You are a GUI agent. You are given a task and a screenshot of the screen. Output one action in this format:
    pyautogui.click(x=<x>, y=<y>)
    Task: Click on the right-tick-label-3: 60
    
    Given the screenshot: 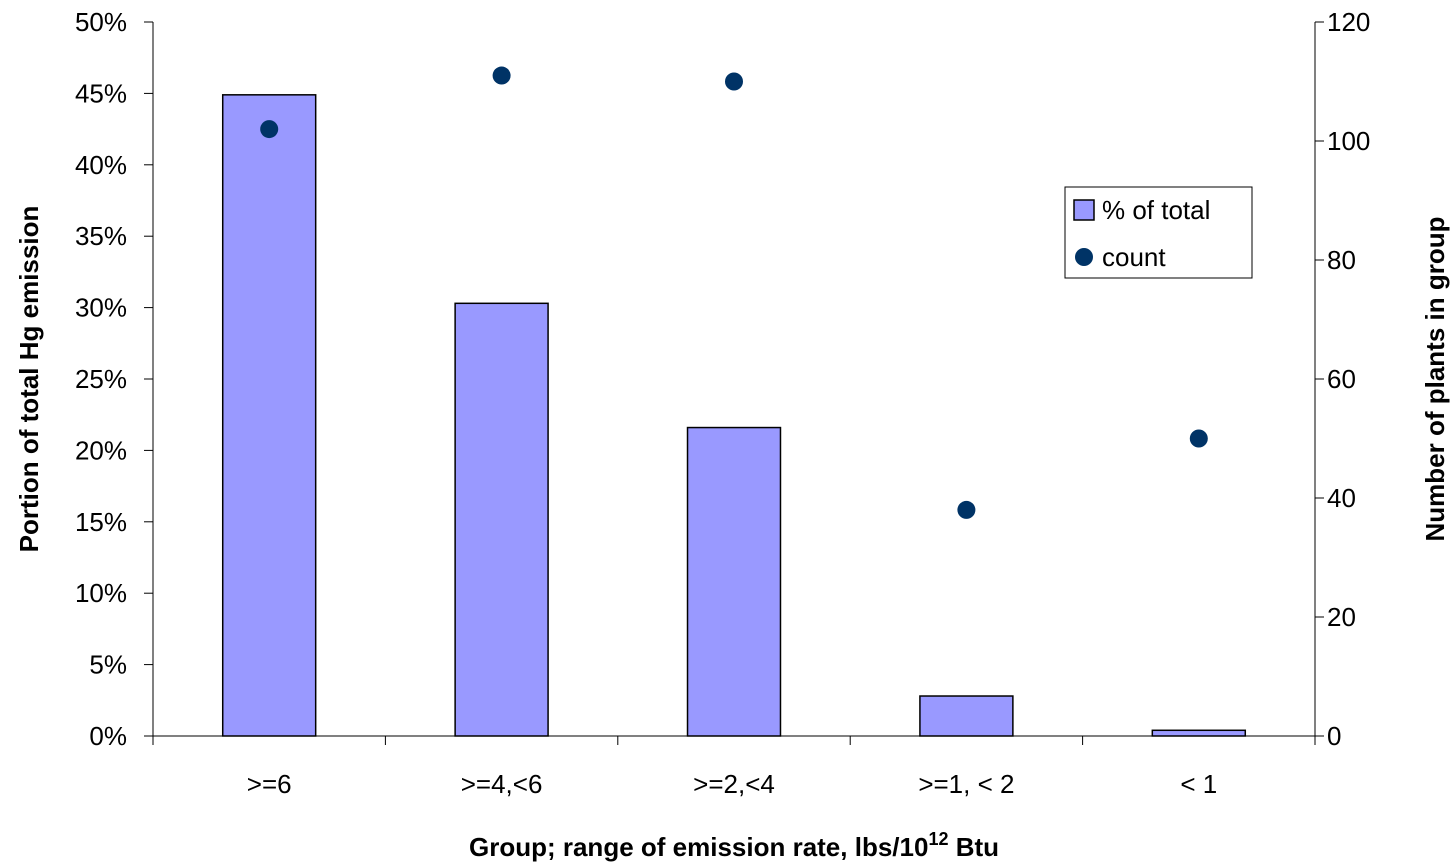 What is the action you would take?
    pyautogui.click(x=1341, y=379)
    